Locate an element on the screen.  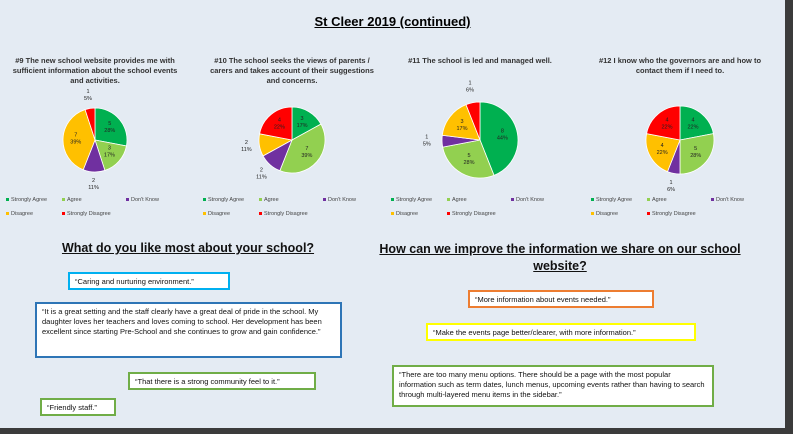
chart-title: #11 The school is led and managed well. is located at coordinates (480, 60).